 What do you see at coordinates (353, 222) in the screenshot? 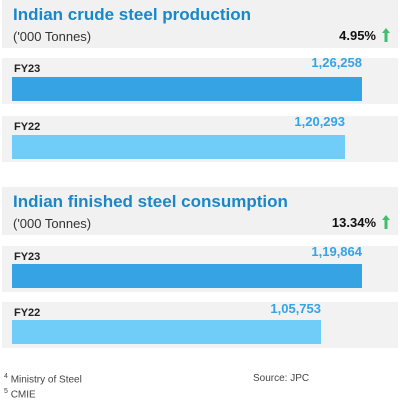
I see `growth-percent: 13.34%` at bounding box center [353, 222].